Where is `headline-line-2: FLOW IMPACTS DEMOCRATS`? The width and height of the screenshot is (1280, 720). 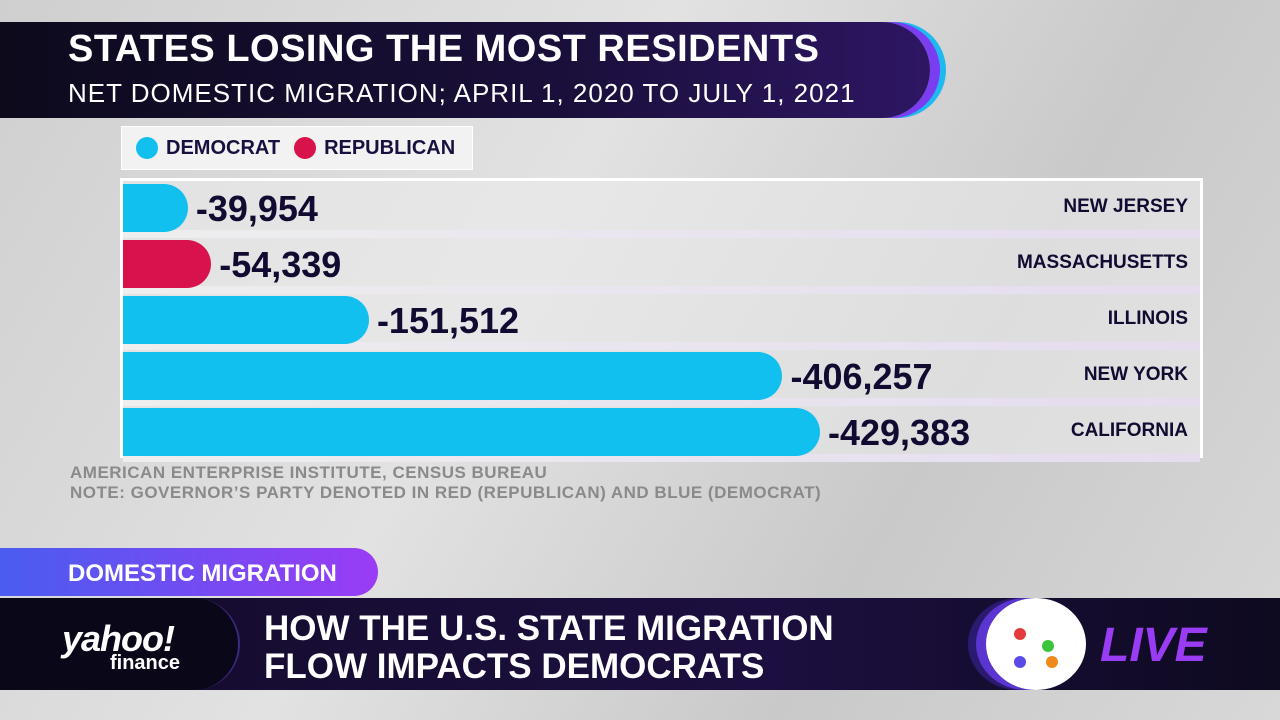
headline-line-2: FLOW IMPACTS DEMOCRATS is located at coordinates (514, 666).